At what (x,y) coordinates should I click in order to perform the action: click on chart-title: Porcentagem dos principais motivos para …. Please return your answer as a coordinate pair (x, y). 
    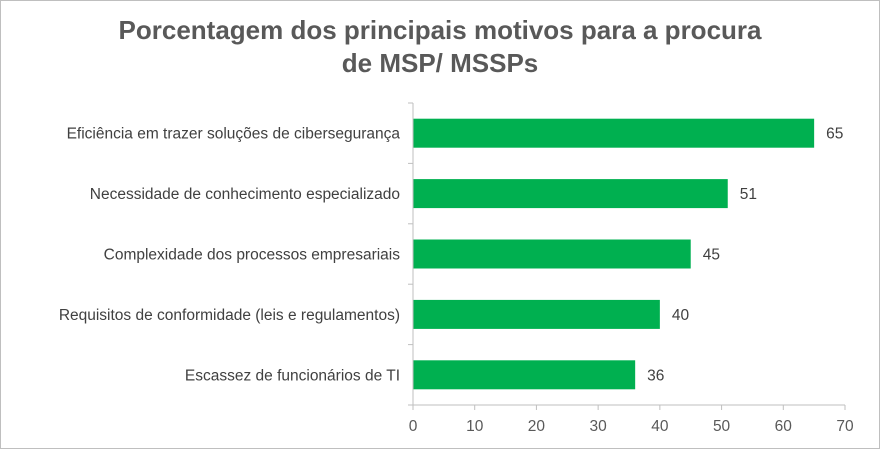
    Looking at the image, I should click on (440, 47).